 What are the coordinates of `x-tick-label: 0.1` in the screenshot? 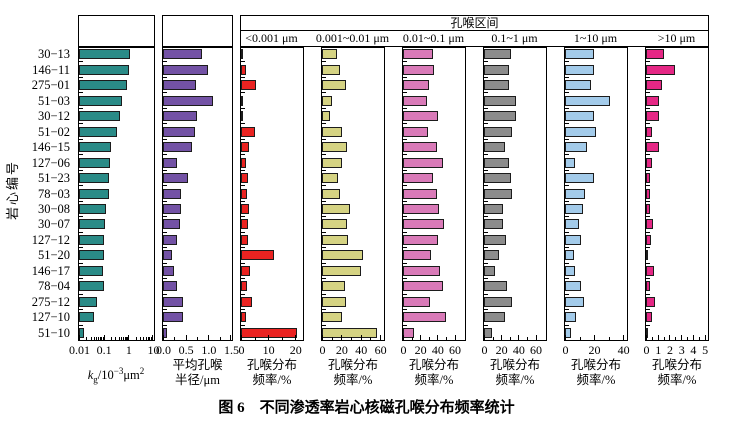 It's located at (104, 350).